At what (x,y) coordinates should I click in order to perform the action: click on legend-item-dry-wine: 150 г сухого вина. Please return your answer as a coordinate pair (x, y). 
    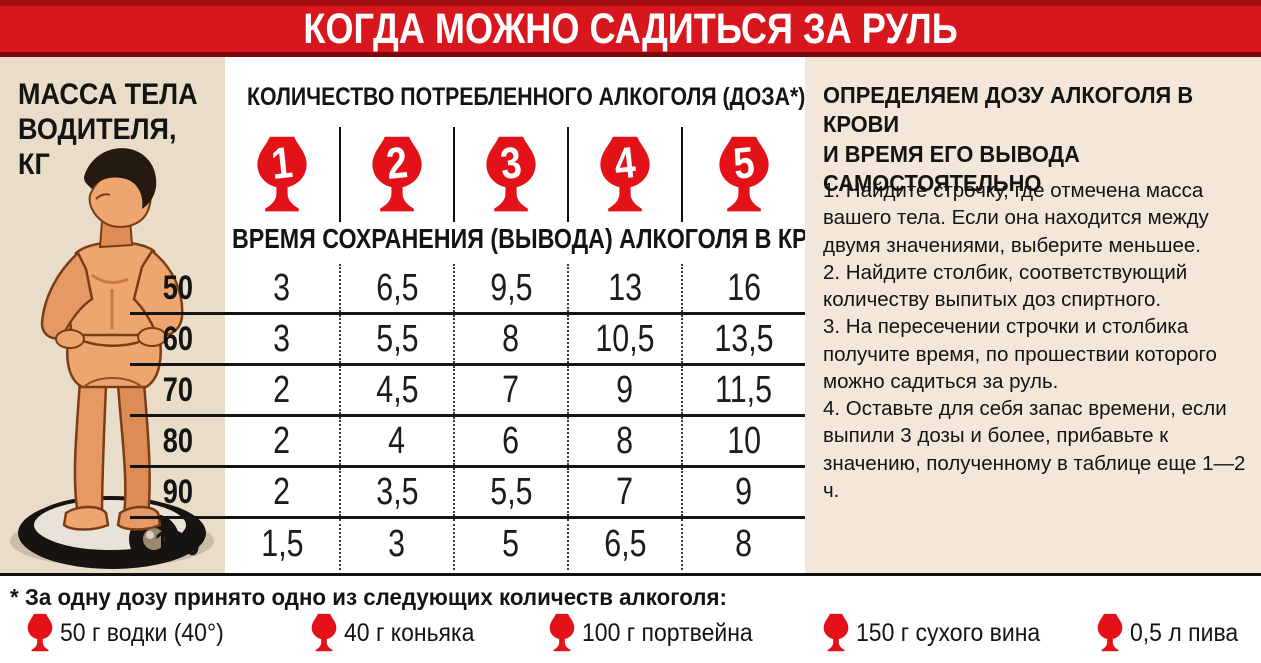
    Looking at the image, I should click on (939, 633).